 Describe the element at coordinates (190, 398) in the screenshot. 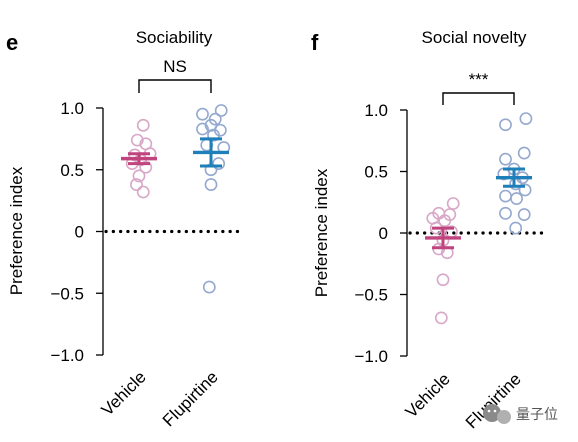

I see `category-label: Flupirtine` at that location.